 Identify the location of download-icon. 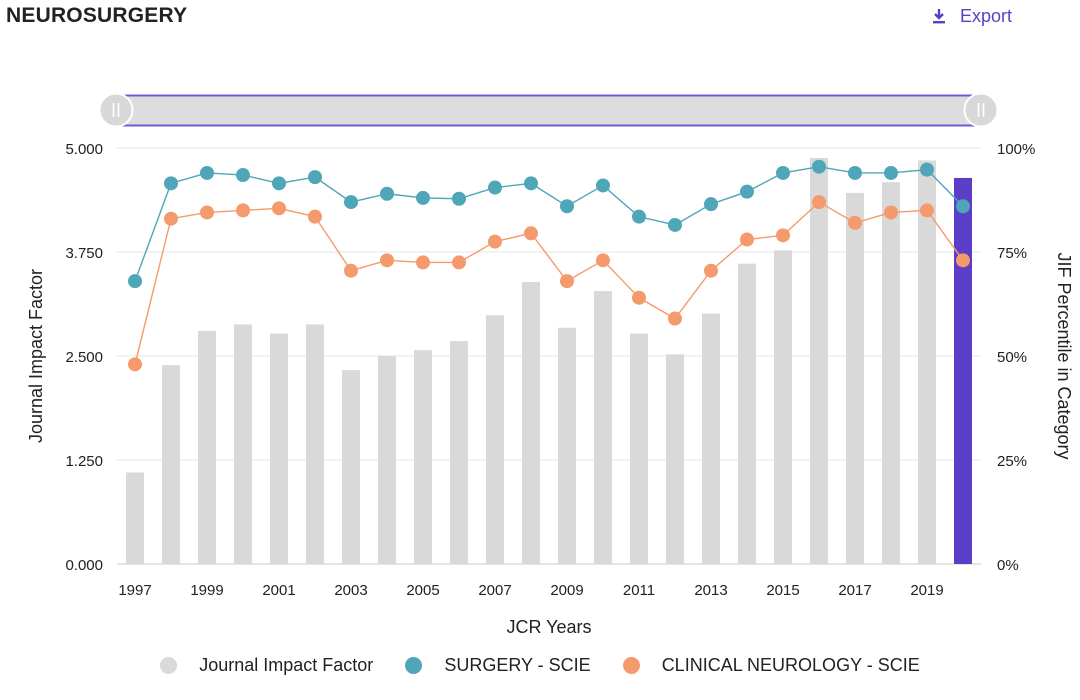
(939, 16).